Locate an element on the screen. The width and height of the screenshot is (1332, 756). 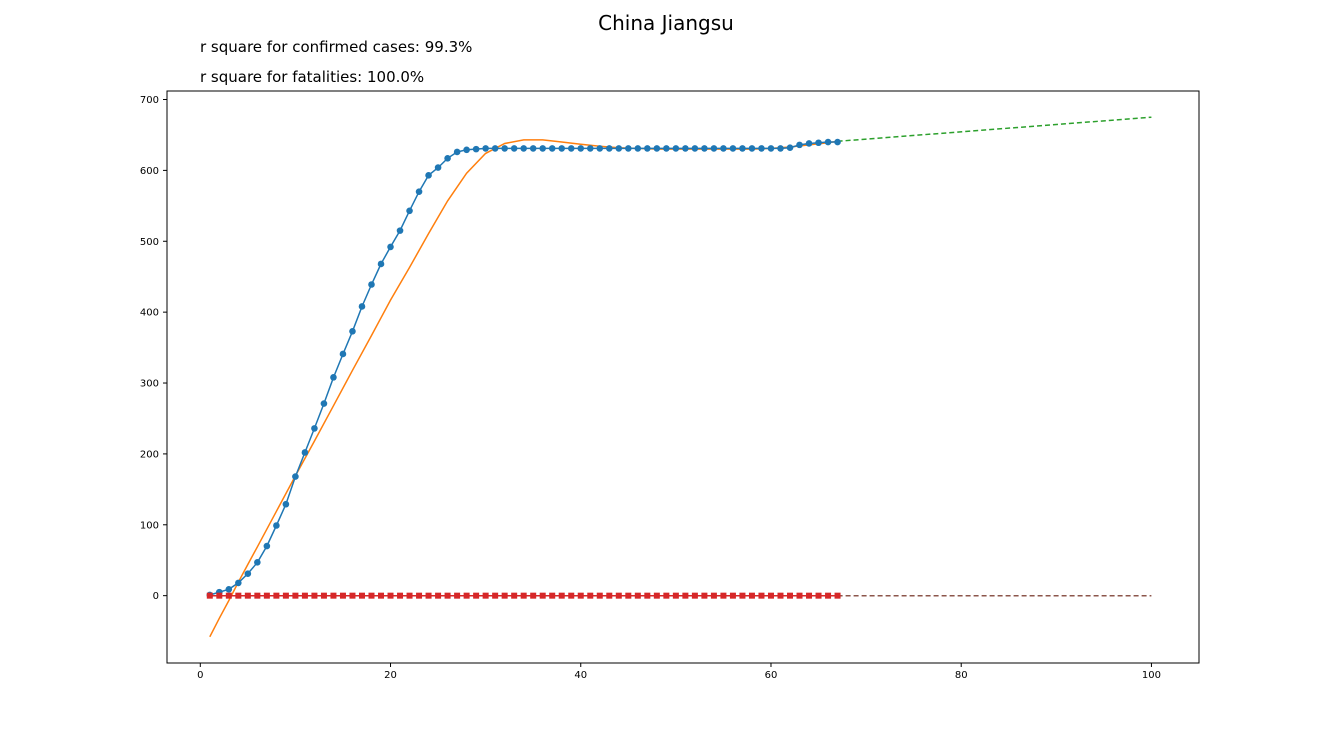
y-tick-label: 600 is located at coordinates (149, 171).